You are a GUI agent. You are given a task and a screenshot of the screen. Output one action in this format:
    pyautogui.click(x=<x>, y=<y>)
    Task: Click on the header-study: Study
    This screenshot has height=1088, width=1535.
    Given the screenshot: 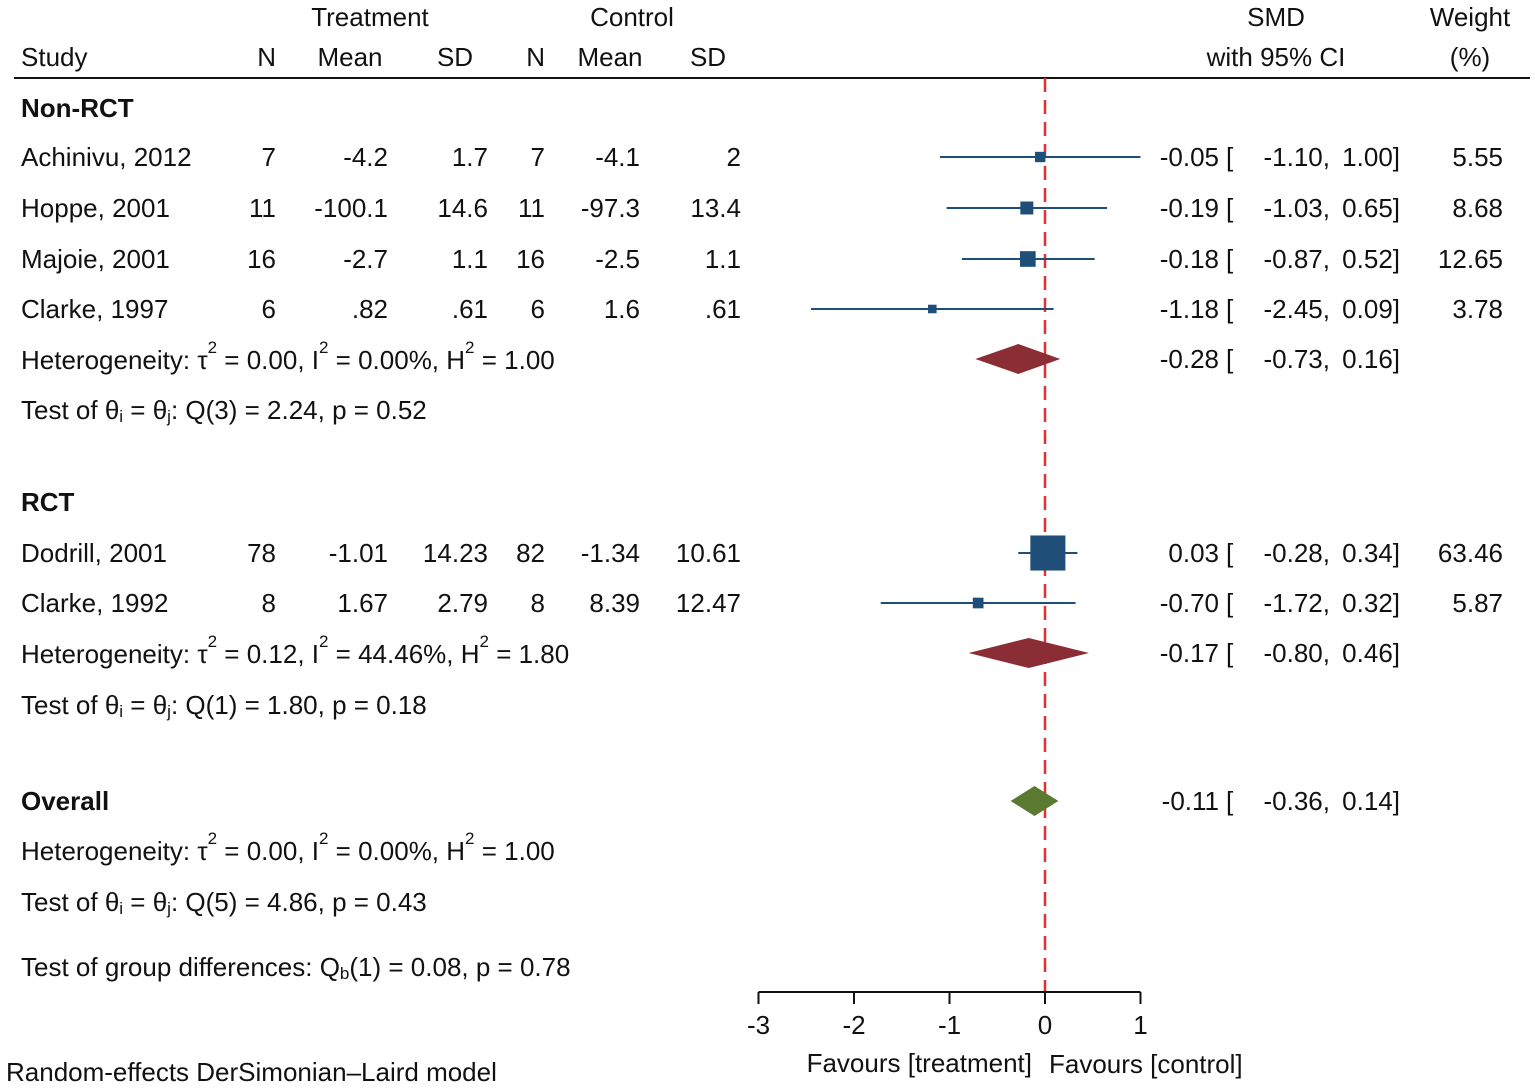 What is the action you would take?
    pyautogui.click(x=54, y=57)
    